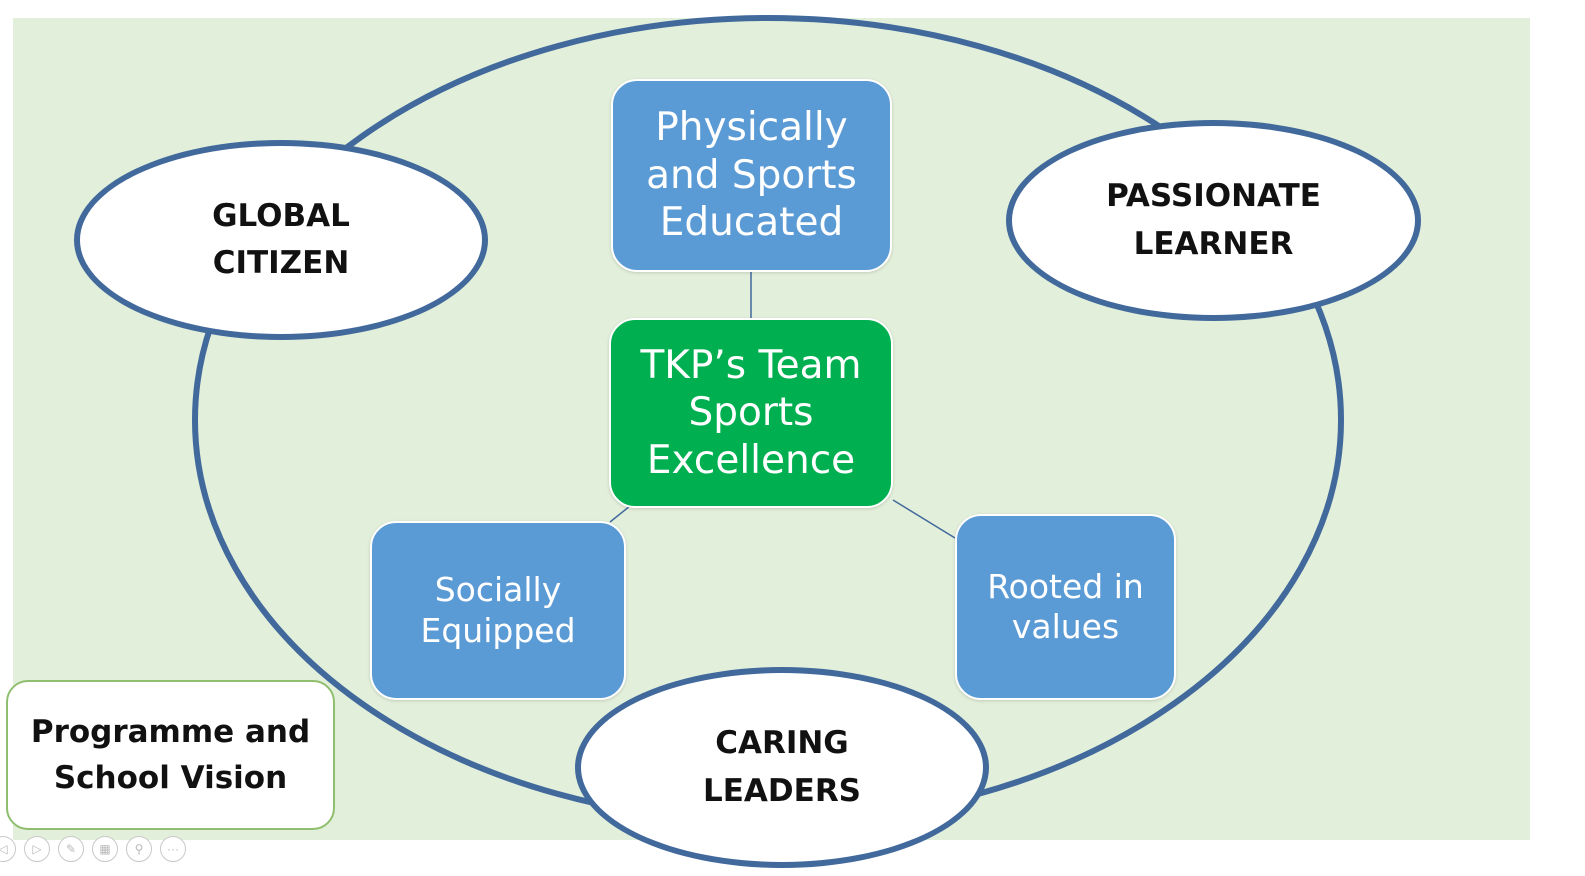  I want to click on global-citizen-ellipse: GLOBAL CITIZEN, so click(281, 240).